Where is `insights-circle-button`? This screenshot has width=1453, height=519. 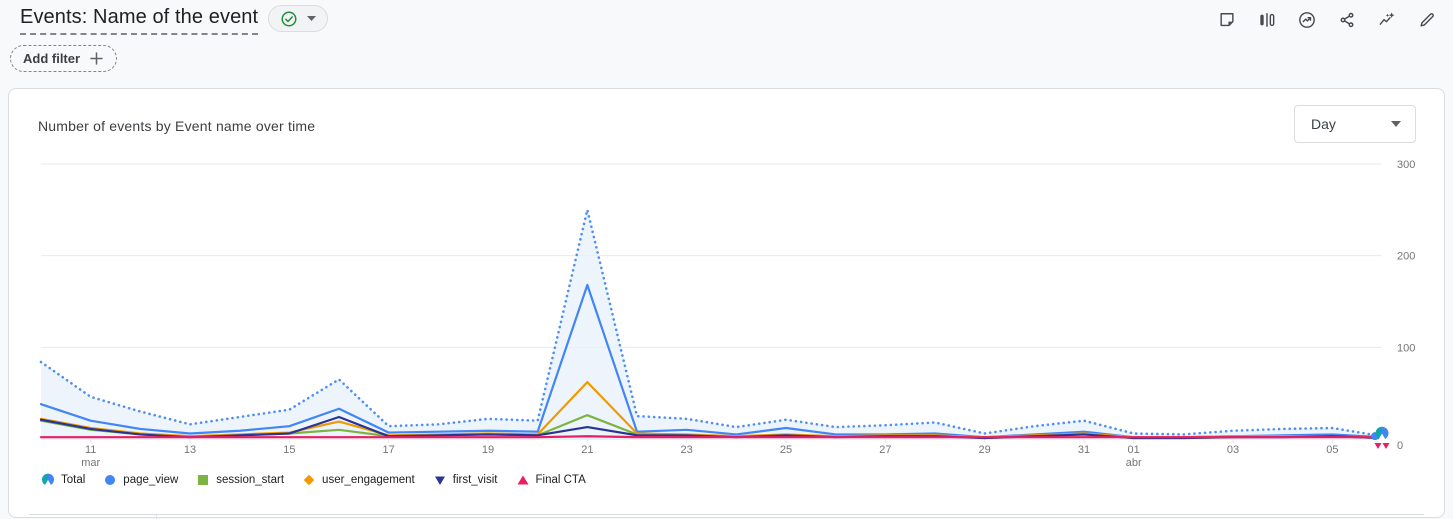 insights-circle-button is located at coordinates (1307, 20).